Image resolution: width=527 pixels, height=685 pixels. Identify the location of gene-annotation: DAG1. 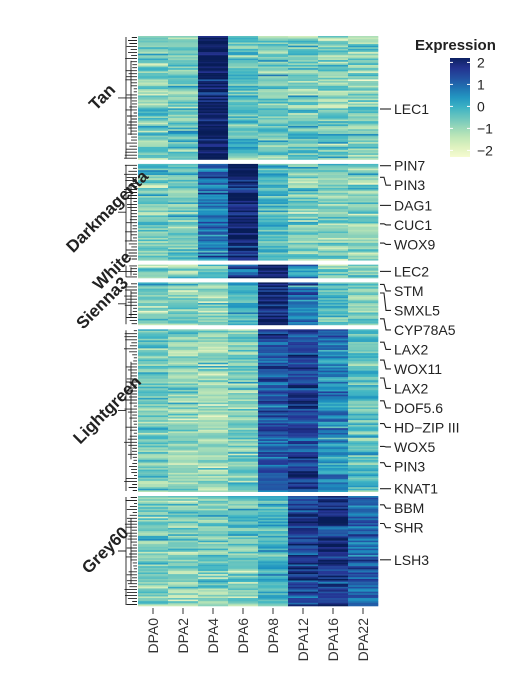
(406, 205).